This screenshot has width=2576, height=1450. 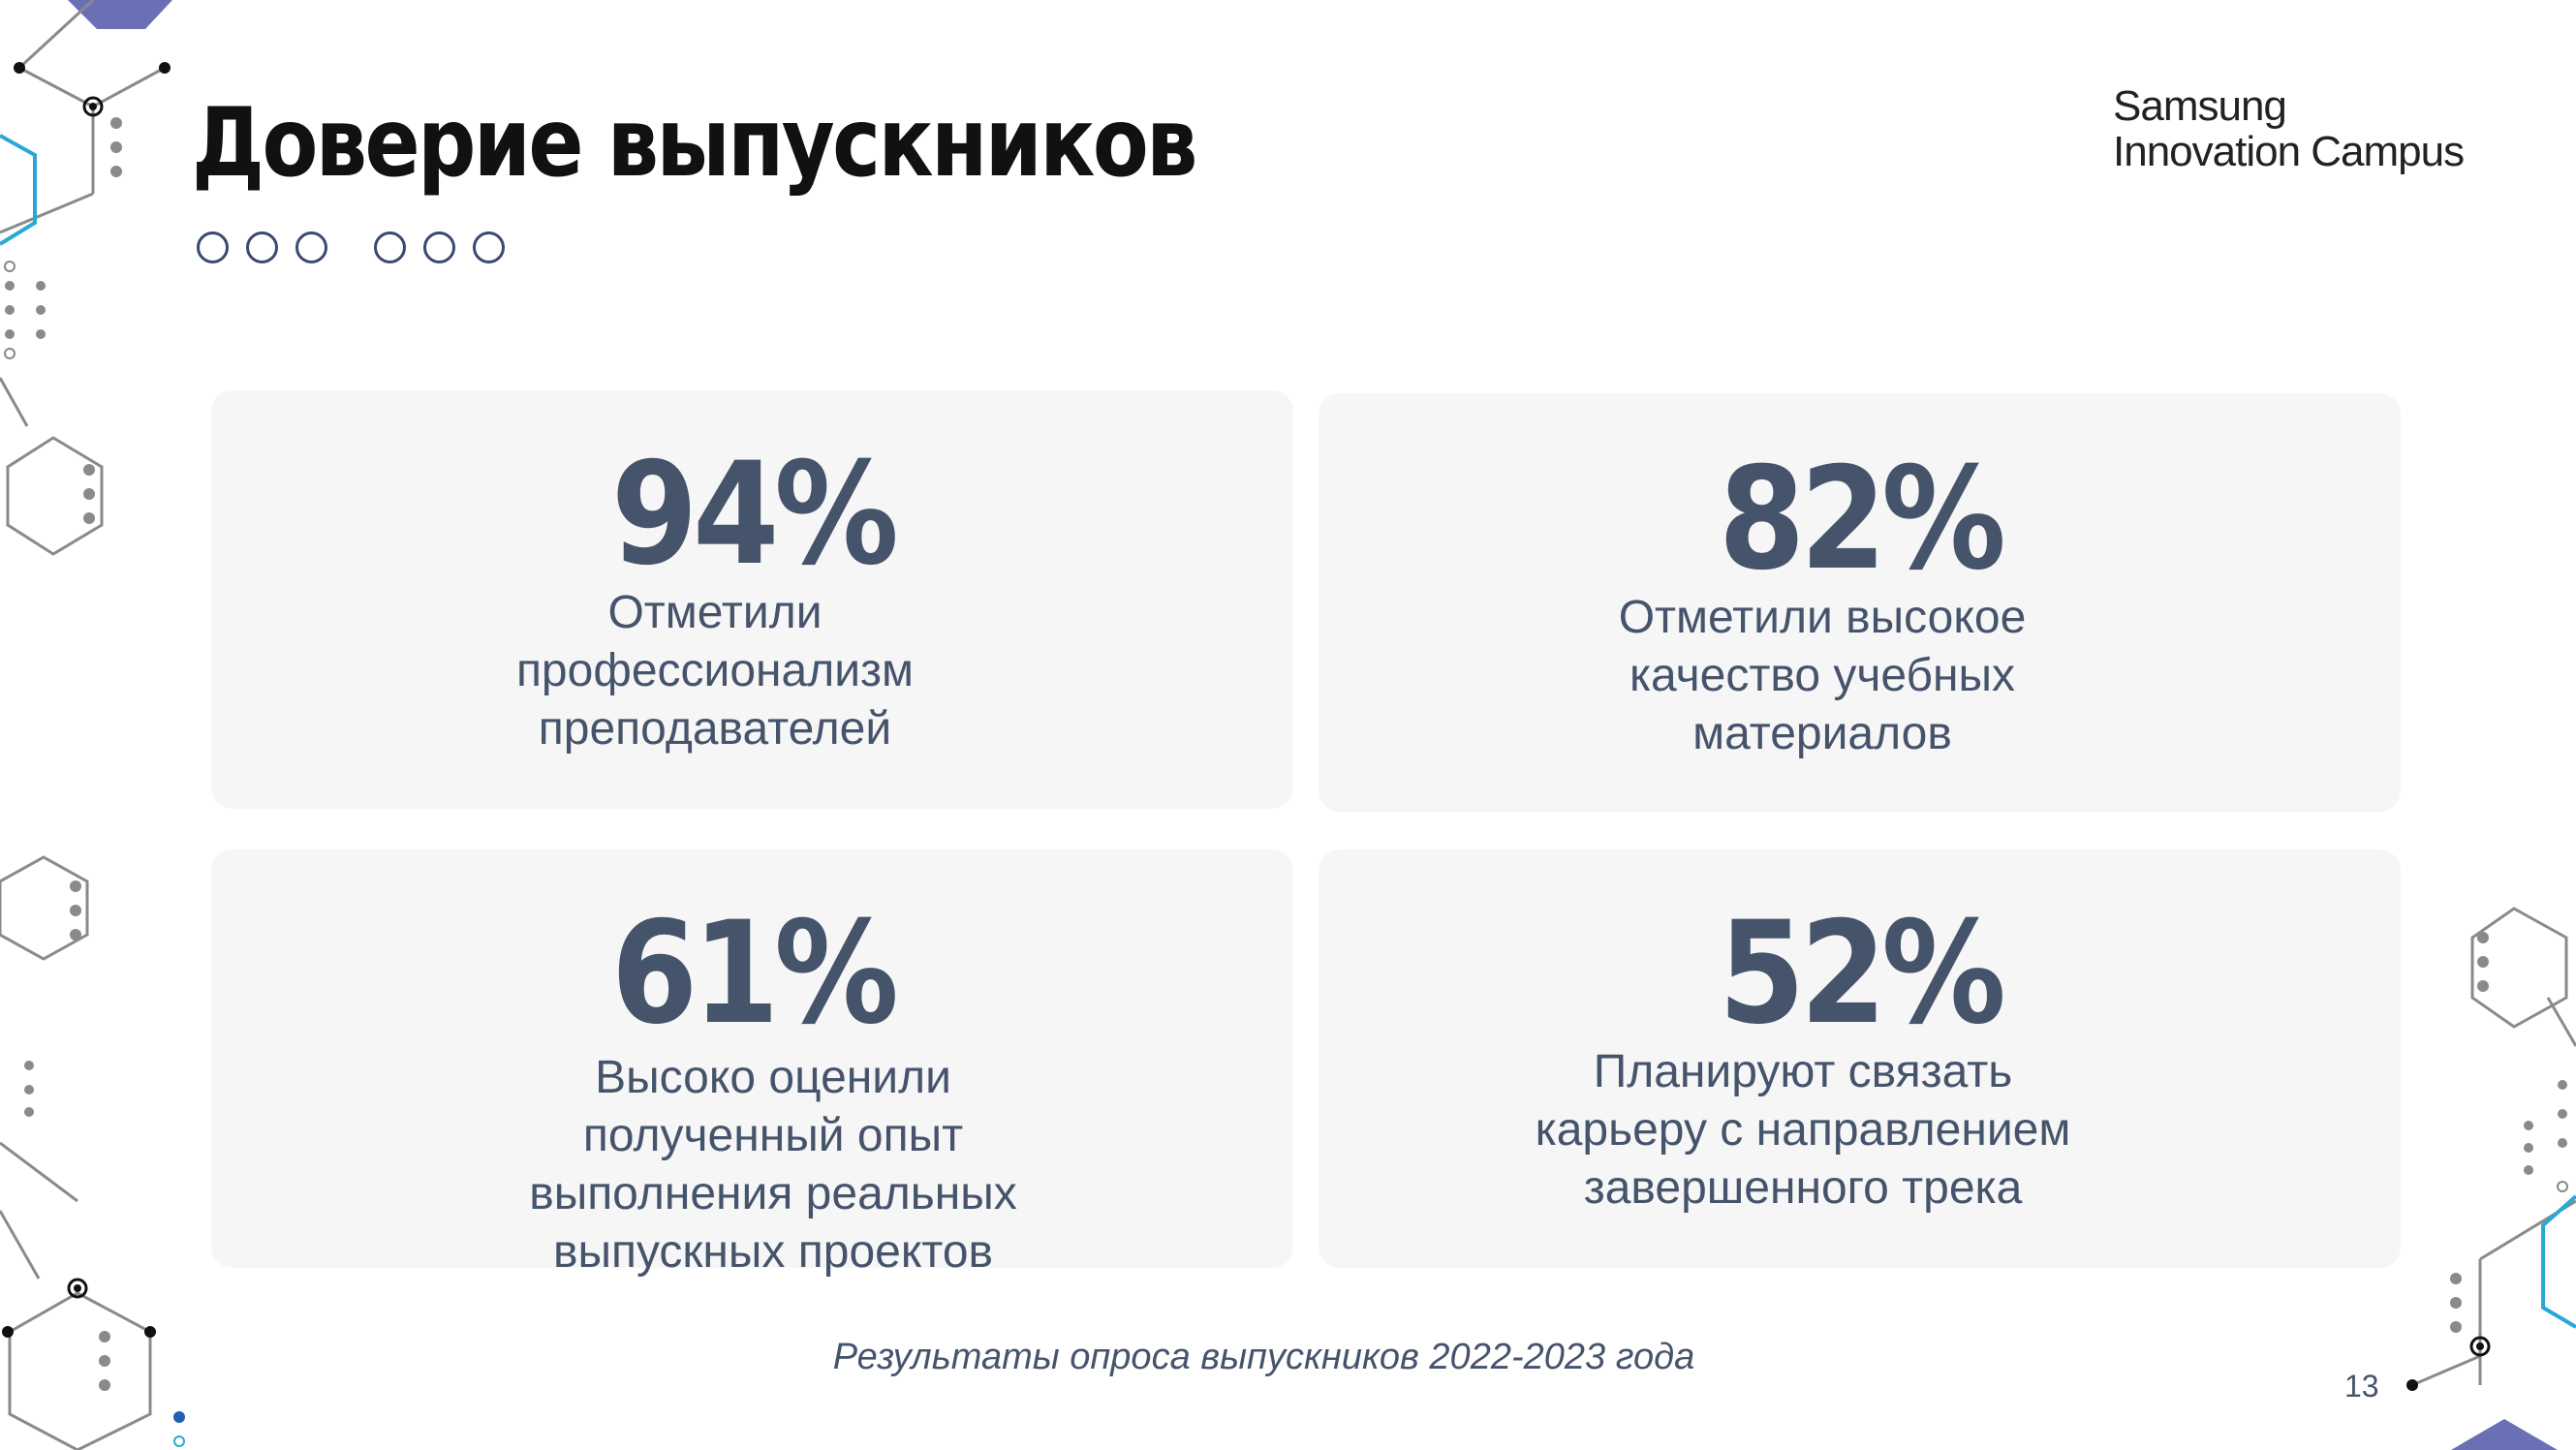 I want to click on samsung-logo: Samsung Innovation Campus, so click(x=2289, y=128).